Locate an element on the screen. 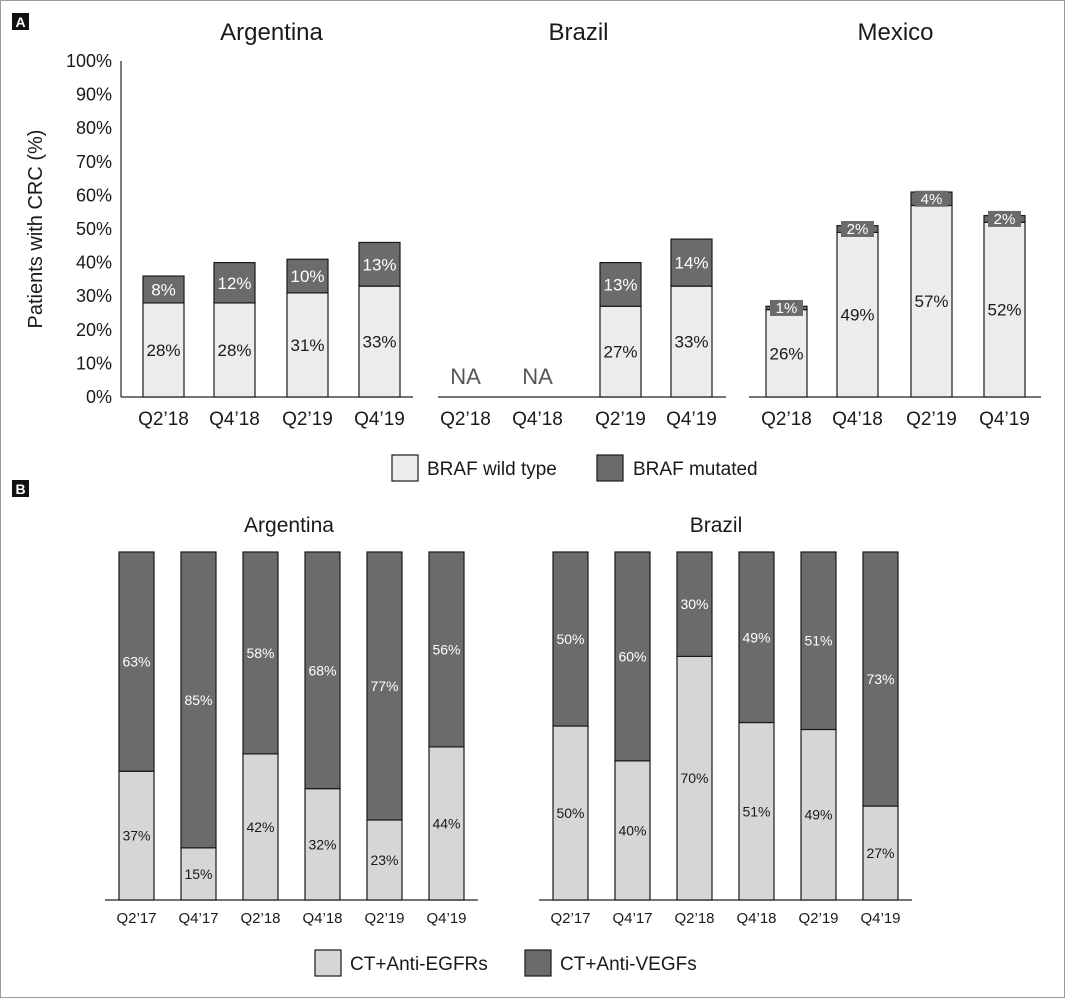  data-label-vegf: 51% is located at coordinates (818, 641).